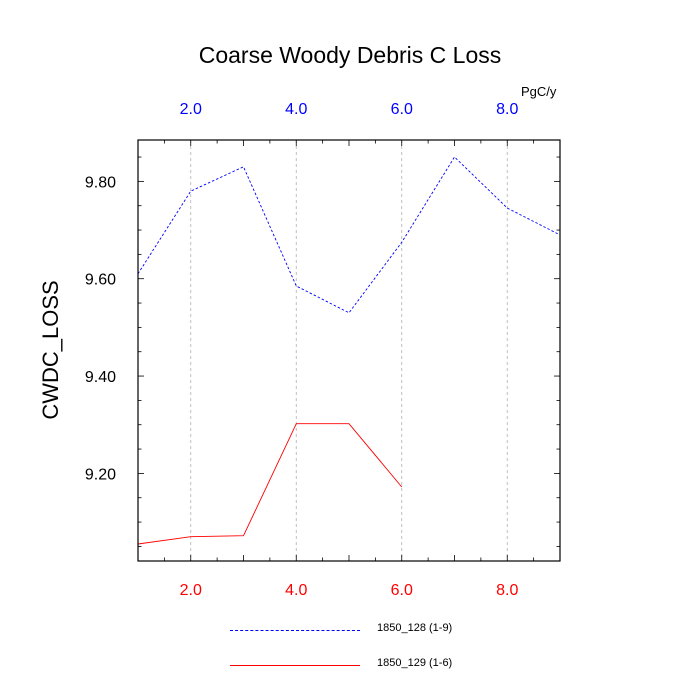  I want to click on legend-entry-1850-129: 1850_129 (1-6), so click(380, 667).